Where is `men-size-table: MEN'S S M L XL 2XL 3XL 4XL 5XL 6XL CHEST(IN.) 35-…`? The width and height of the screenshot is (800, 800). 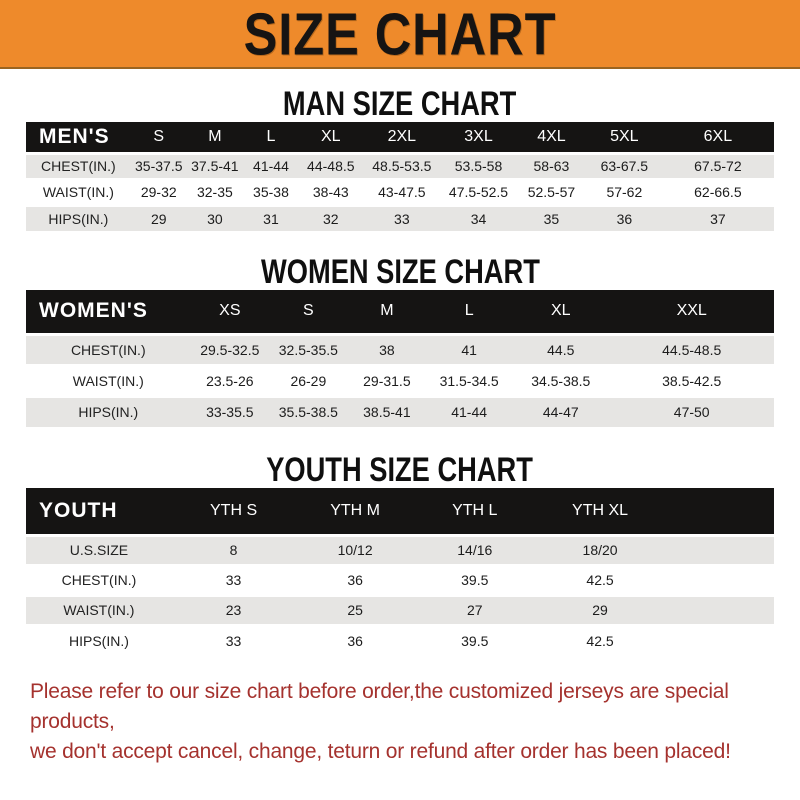 men-size-table: MEN'S S M L XL 2XL 3XL 4XL 5XL 6XL CHEST(IN.) 35-… is located at coordinates (400, 176).